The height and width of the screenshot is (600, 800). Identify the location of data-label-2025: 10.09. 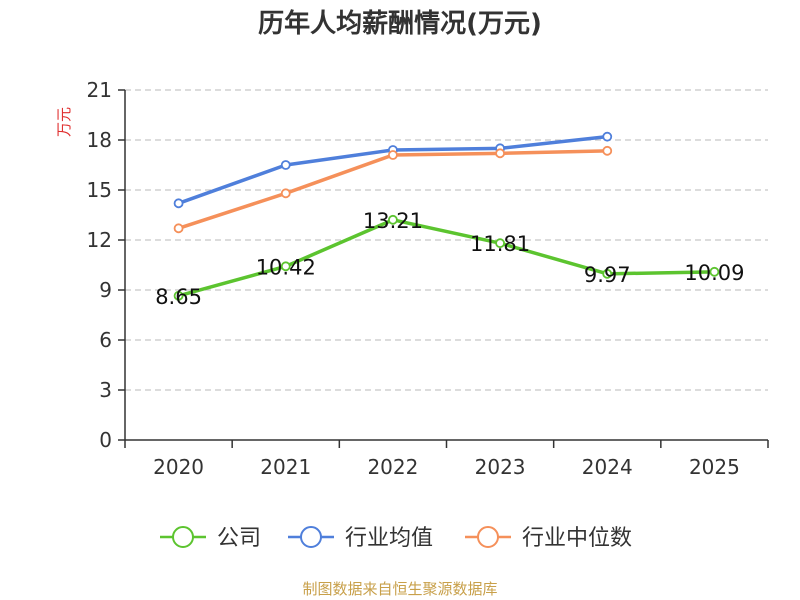
(714, 273).